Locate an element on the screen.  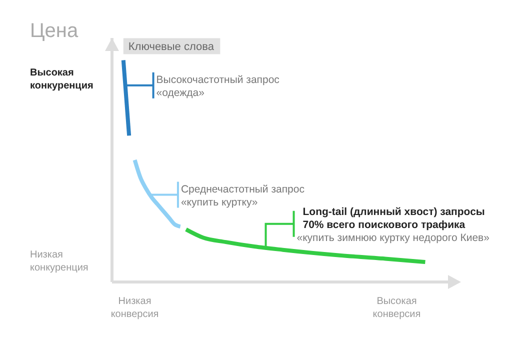
annotation: Long-tail (длинный хвост) запросы 70% всего поискового трафика «купить зимнюю куртку недорого Киев» is located at coordinates (393, 225).